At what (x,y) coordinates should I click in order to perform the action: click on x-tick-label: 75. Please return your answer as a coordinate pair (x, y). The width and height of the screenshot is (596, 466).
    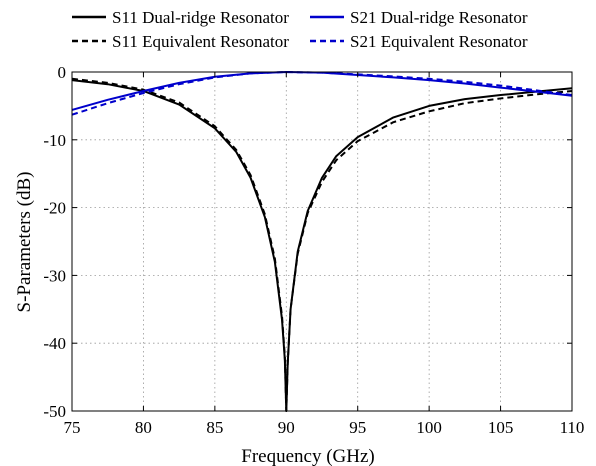
    Looking at the image, I should click on (72, 427).